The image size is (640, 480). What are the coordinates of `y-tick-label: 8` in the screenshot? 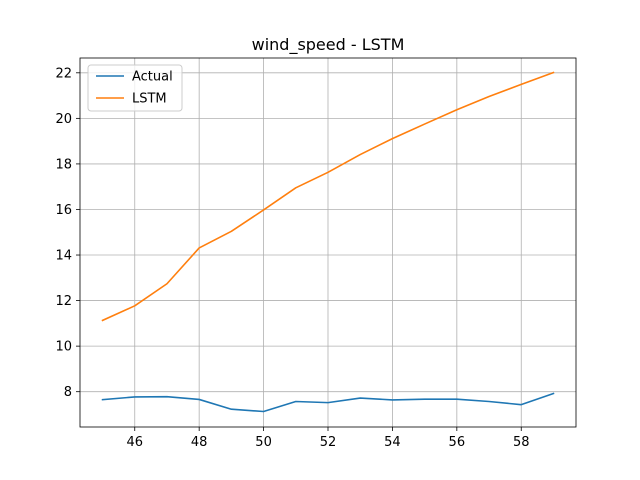 It's located at (68, 392).